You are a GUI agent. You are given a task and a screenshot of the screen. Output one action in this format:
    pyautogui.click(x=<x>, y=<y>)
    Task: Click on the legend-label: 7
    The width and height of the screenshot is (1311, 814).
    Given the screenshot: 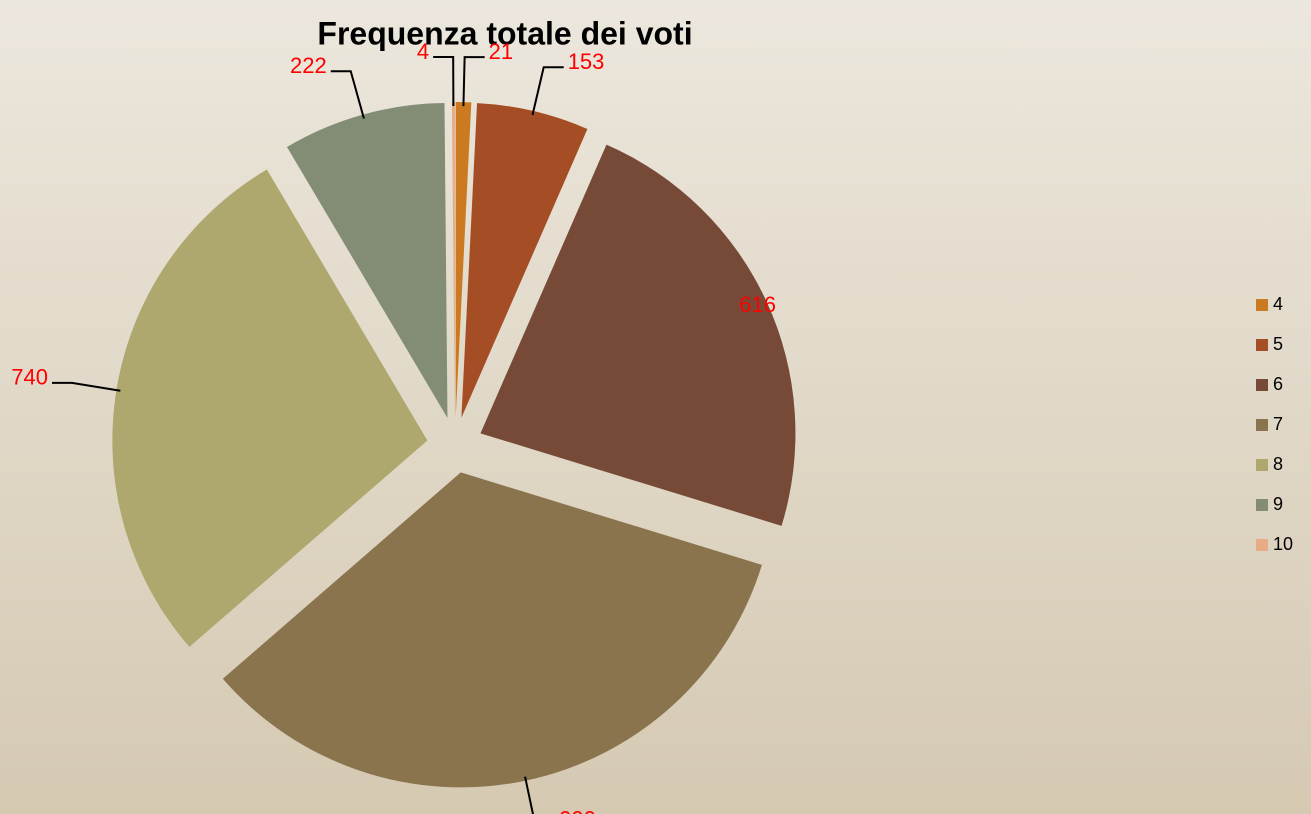 What is the action you would take?
    pyautogui.click(x=1278, y=424)
    